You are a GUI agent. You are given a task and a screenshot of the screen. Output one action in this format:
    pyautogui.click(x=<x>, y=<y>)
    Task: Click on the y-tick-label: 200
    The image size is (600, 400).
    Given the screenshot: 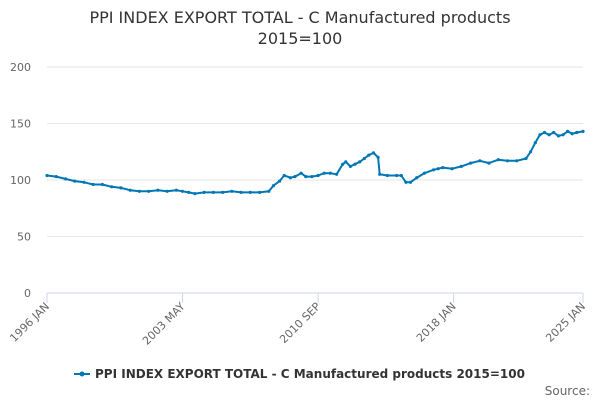 What is the action you would take?
    pyautogui.click(x=20, y=67)
    